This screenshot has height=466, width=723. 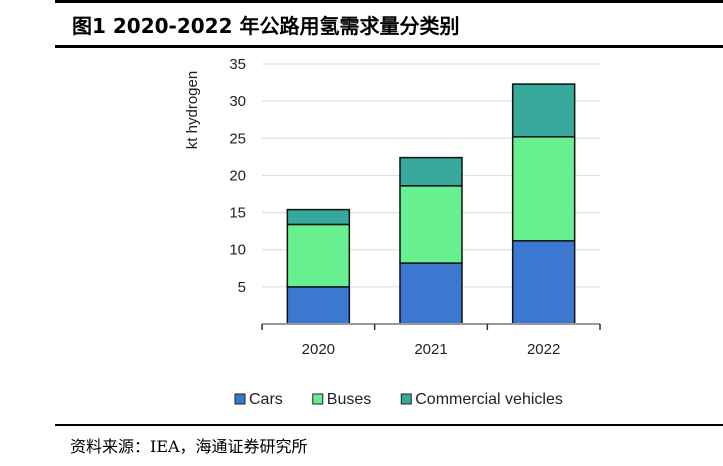 I want to click on bar-cars-2021, so click(x=431, y=293).